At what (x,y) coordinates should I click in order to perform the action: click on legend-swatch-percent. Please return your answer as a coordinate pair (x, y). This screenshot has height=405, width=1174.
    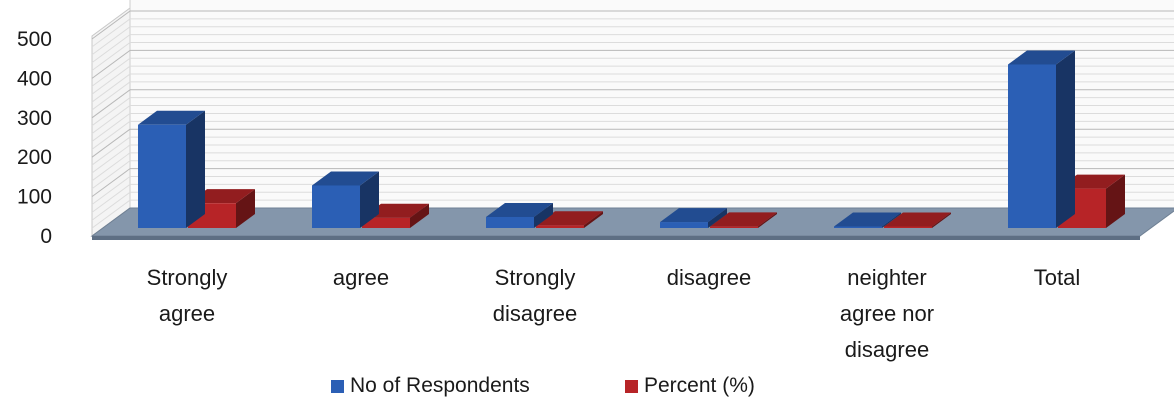
    Looking at the image, I should click on (631, 386).